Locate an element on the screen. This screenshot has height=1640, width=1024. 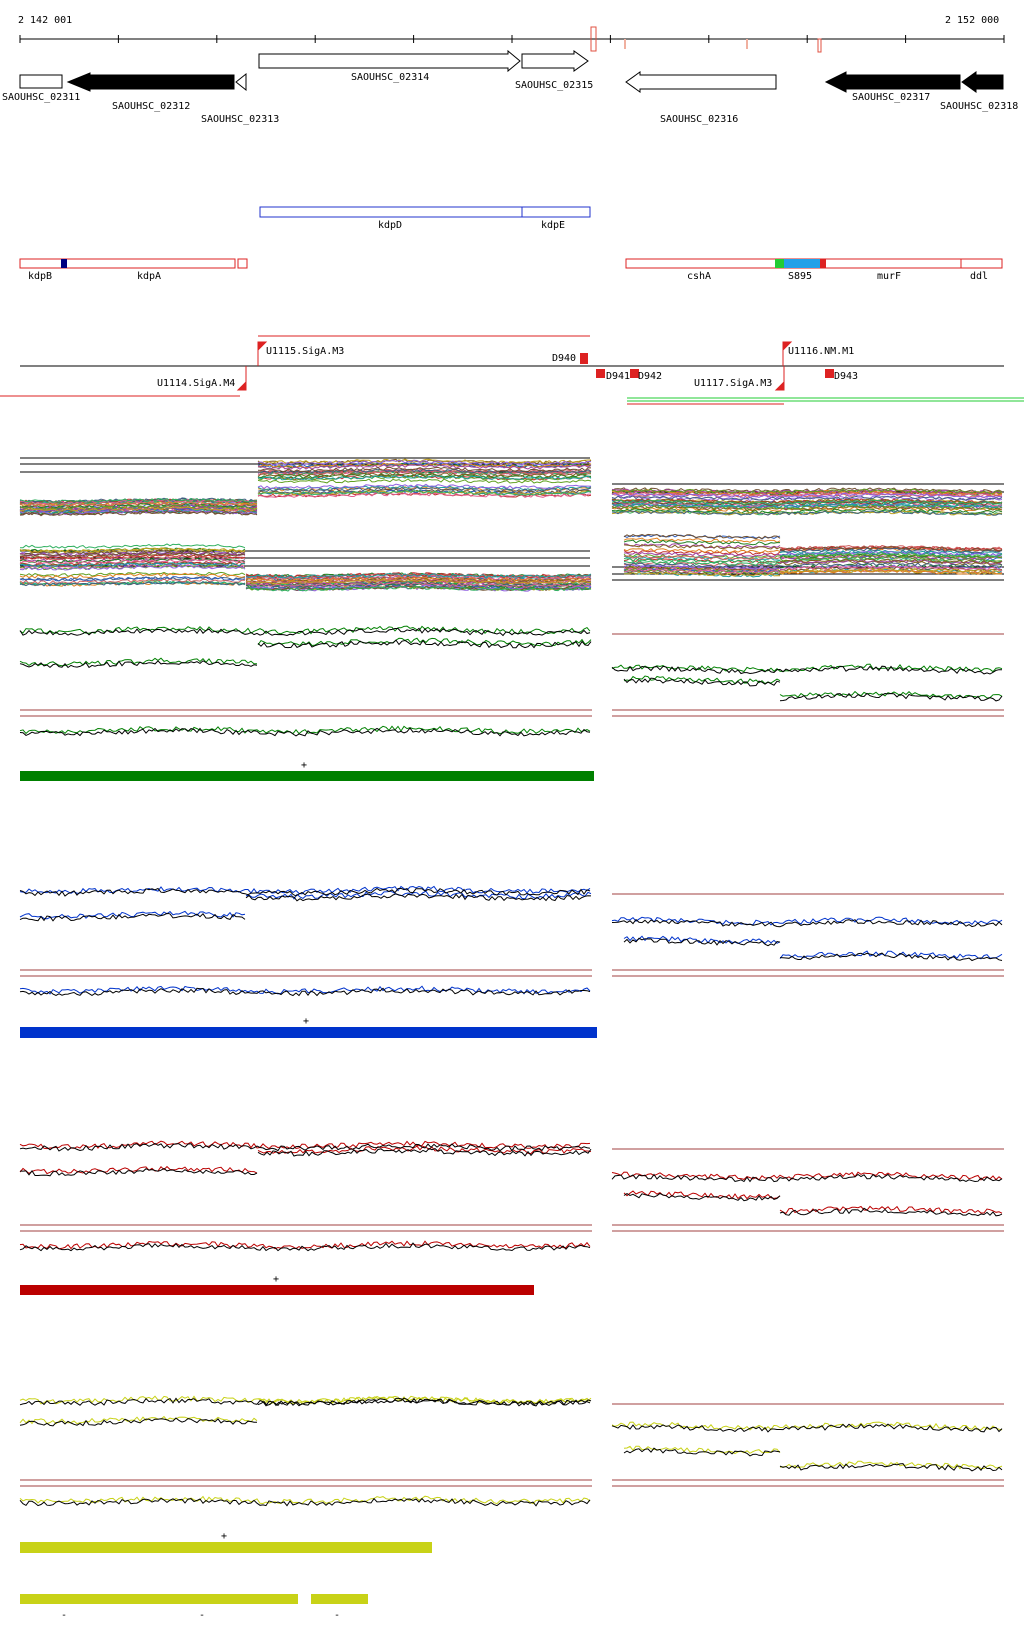
gene-saouhsc-02311: SAOUHSC_02311 is located at coordinates (41, 88).